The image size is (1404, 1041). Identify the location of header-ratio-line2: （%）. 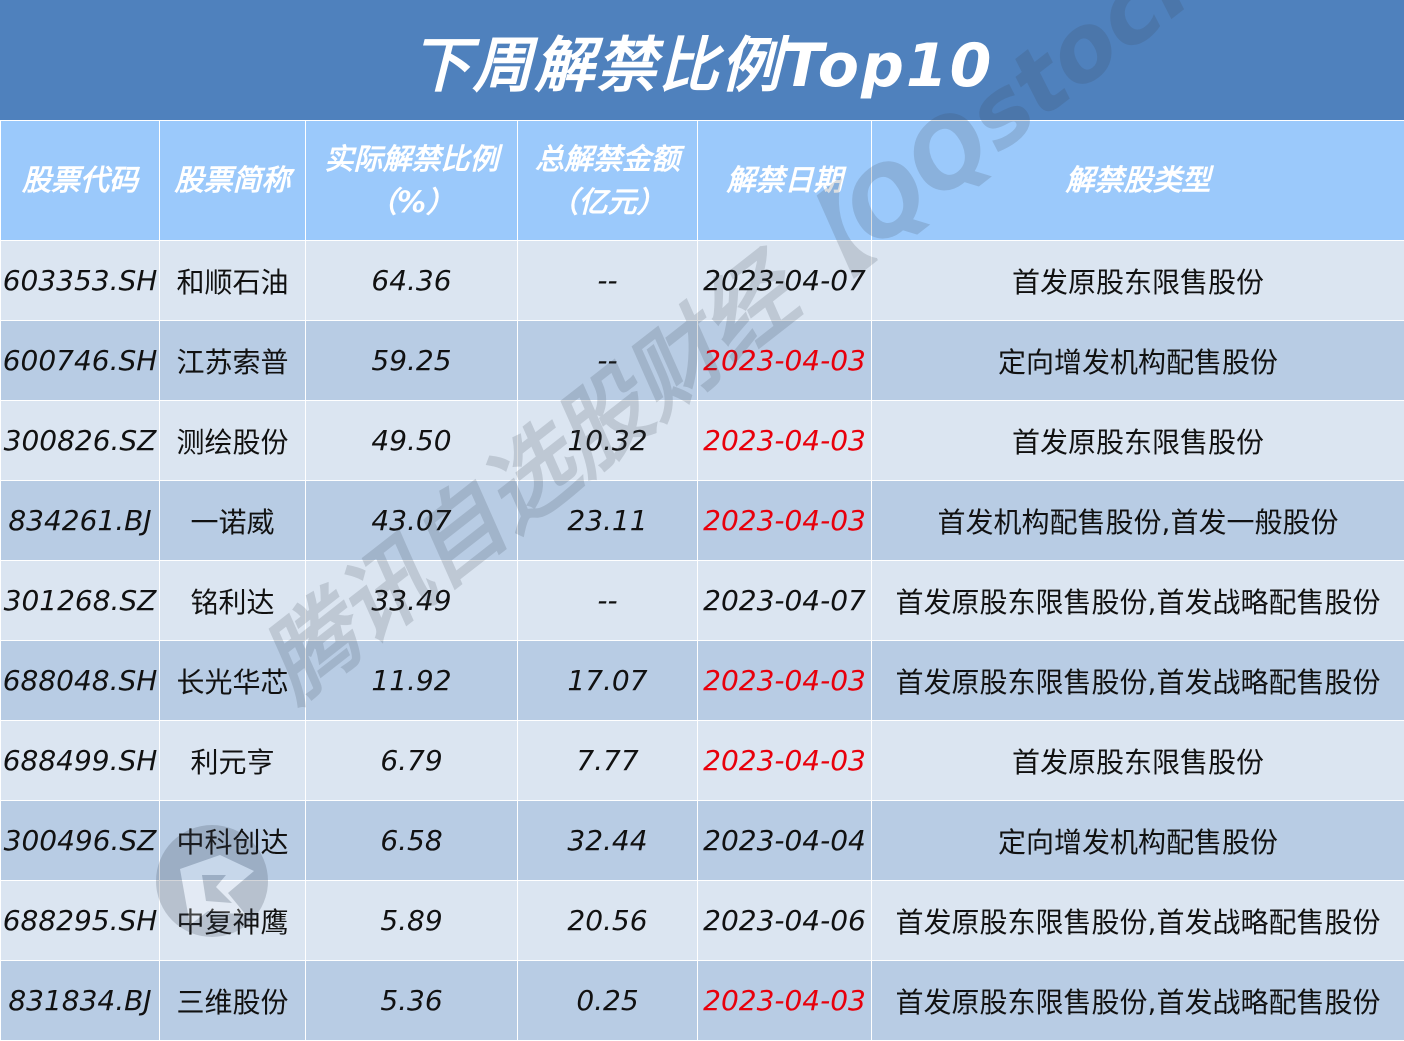
(411, 201).